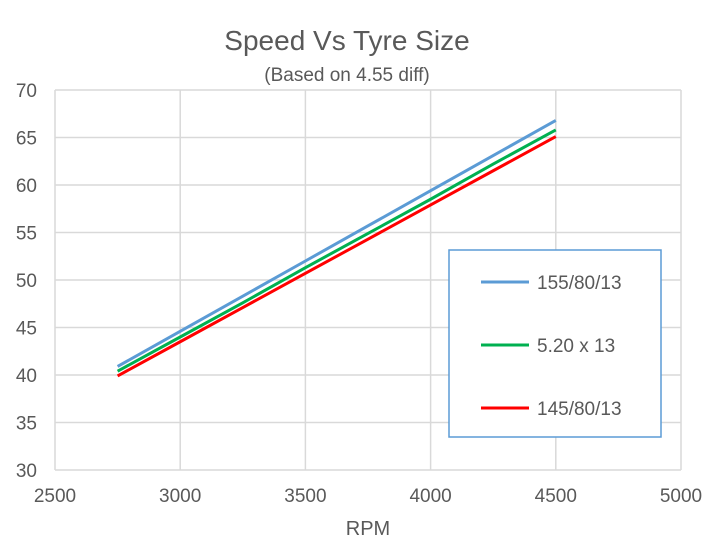 Image resolution: width=723 pixels, height=546 pixels. What do you see at coordinates (556, 496) in the screenshot?
I see `x-tick-label: 4500` at bounding box center [556, 496].